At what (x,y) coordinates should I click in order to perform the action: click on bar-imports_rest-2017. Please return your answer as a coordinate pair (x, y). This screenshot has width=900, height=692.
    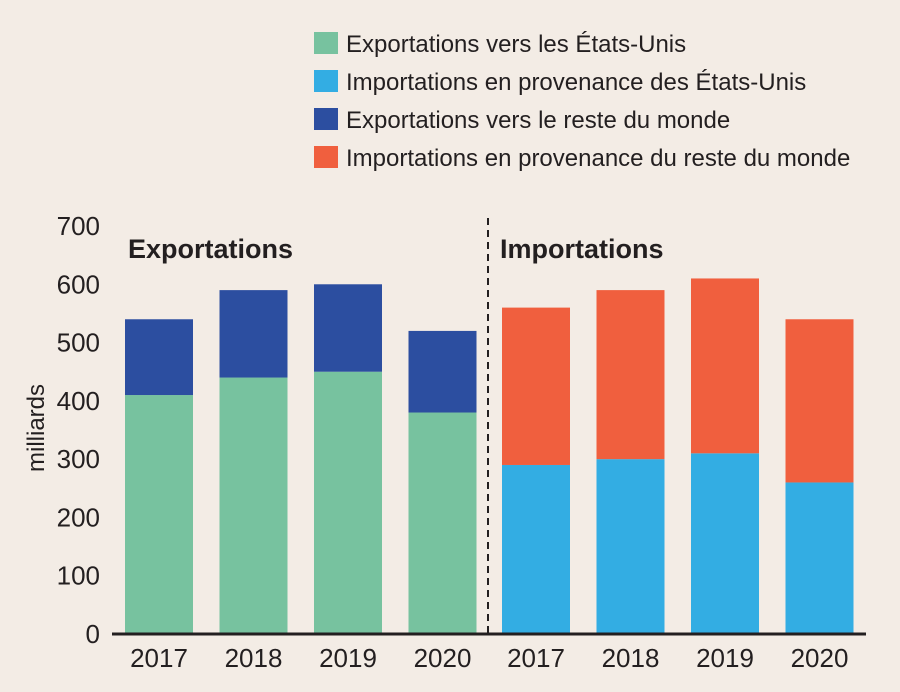
    Looking at the image, I should click on (536, 386).